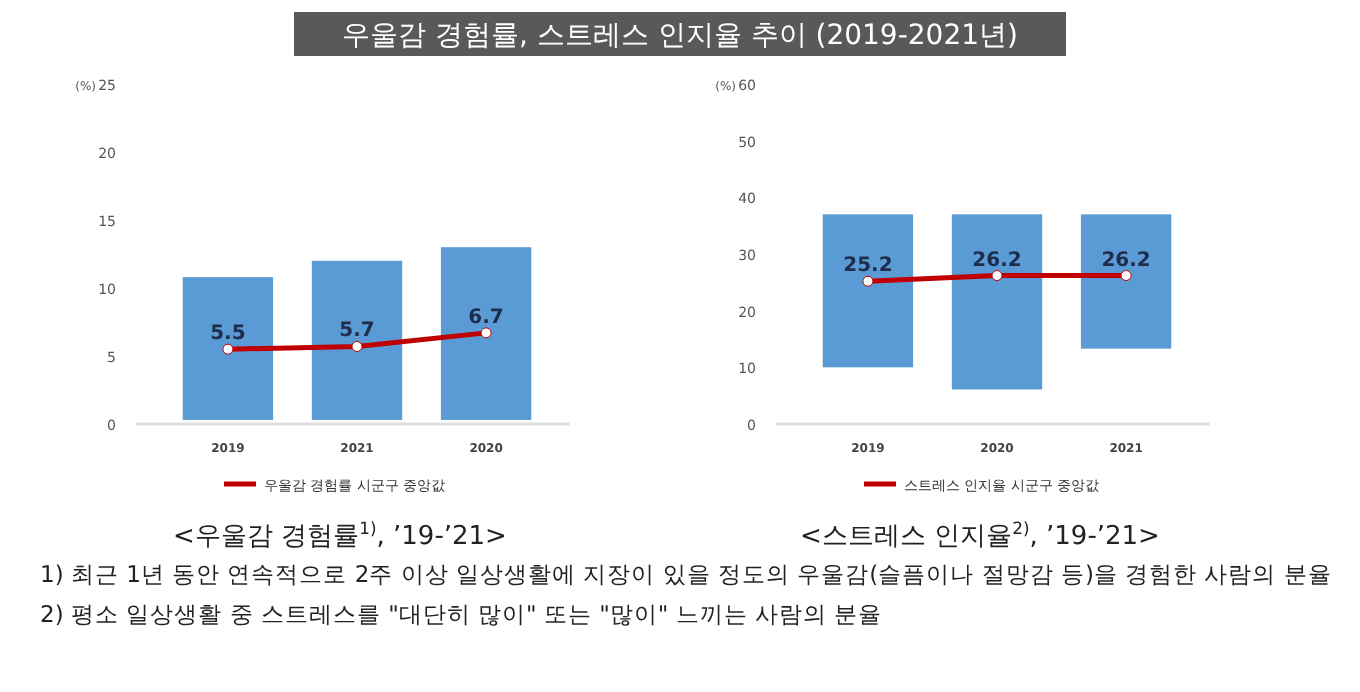  Describe the element at coordinates (868, 266) in the screenshot. I see `data-label: 25.2` at that location.